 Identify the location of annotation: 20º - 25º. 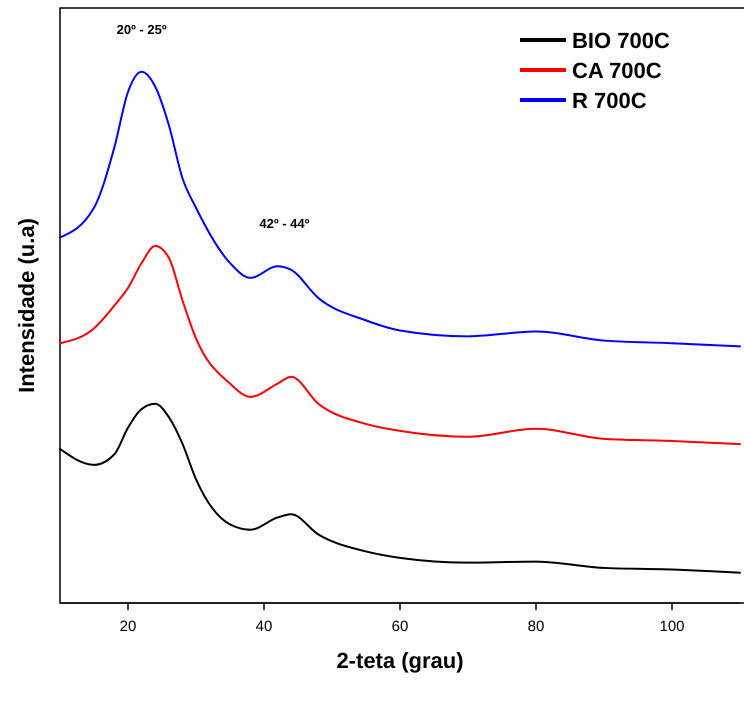
(141, 29).